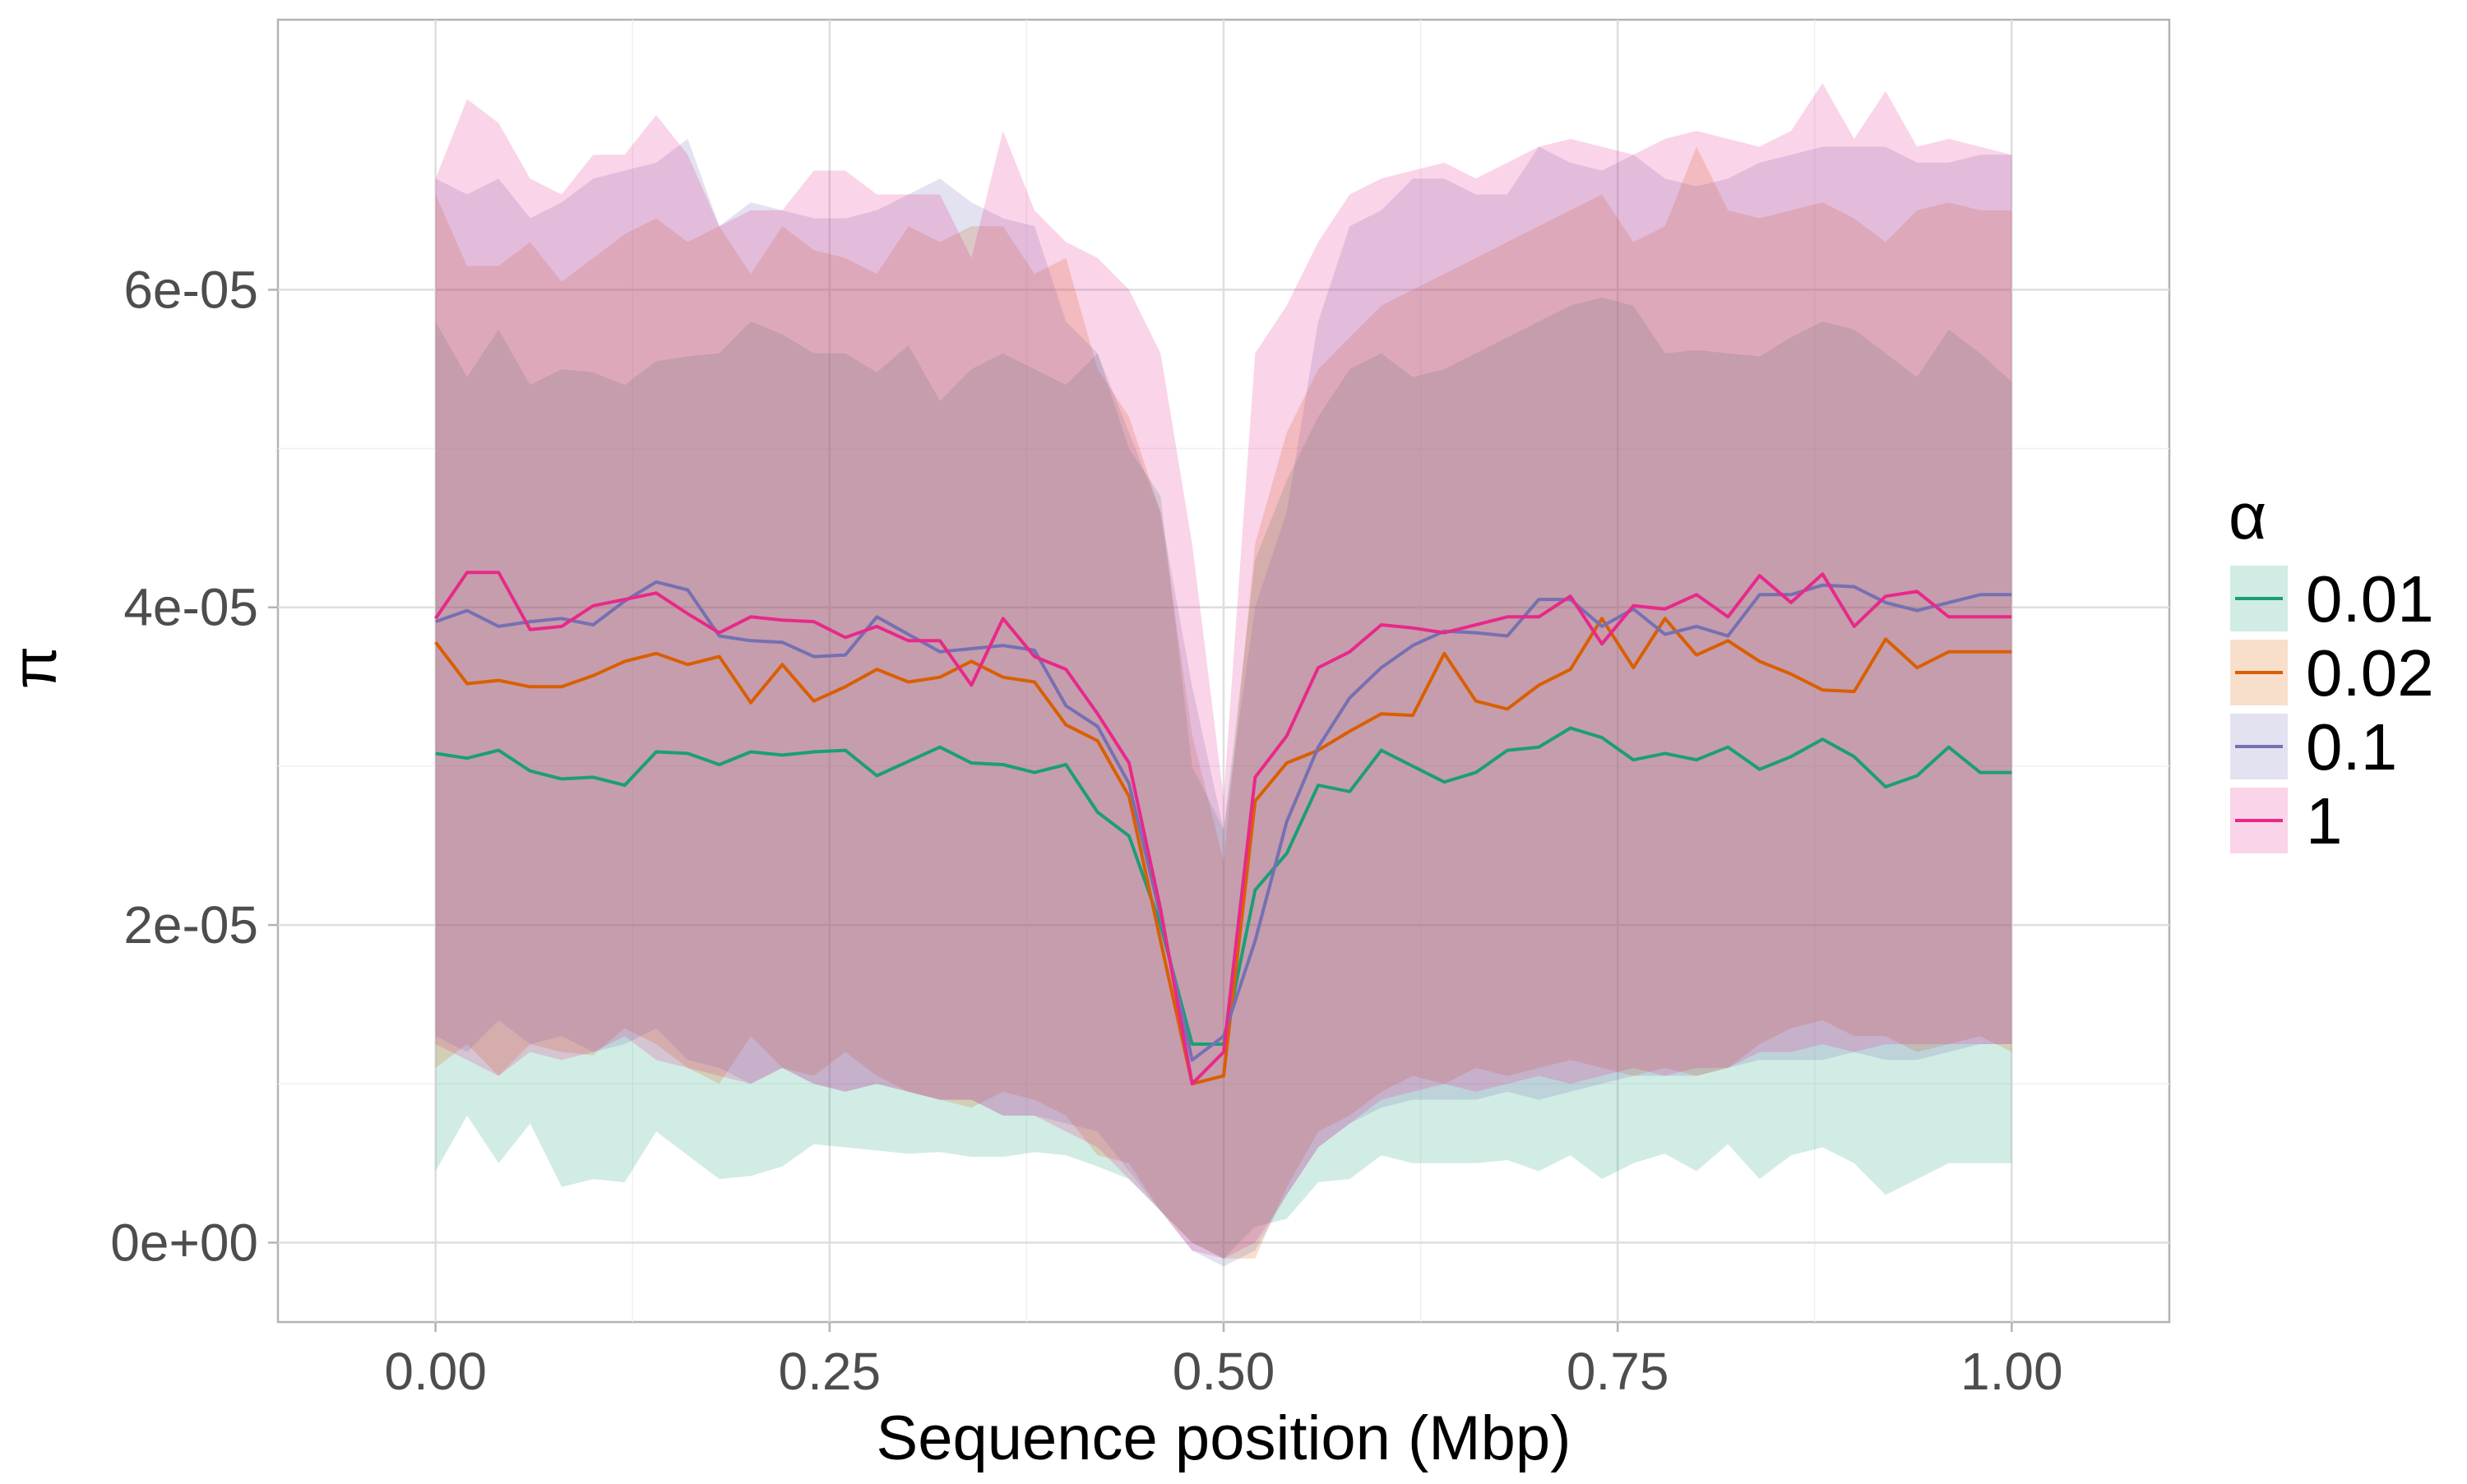 The width and height of the screenshot is (2467, 1484). Describe the element at coordinates (2351, 747) in the screenshot. I see `legend-label-0.1: 0.1` at that location.